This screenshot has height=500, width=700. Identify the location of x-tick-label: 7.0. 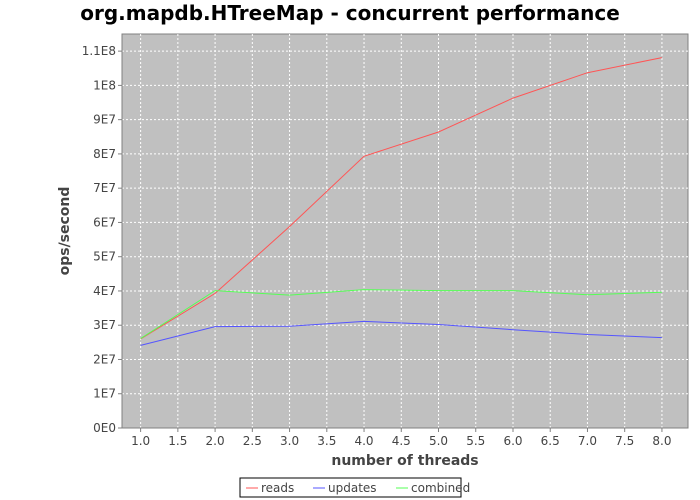
(587, 441).